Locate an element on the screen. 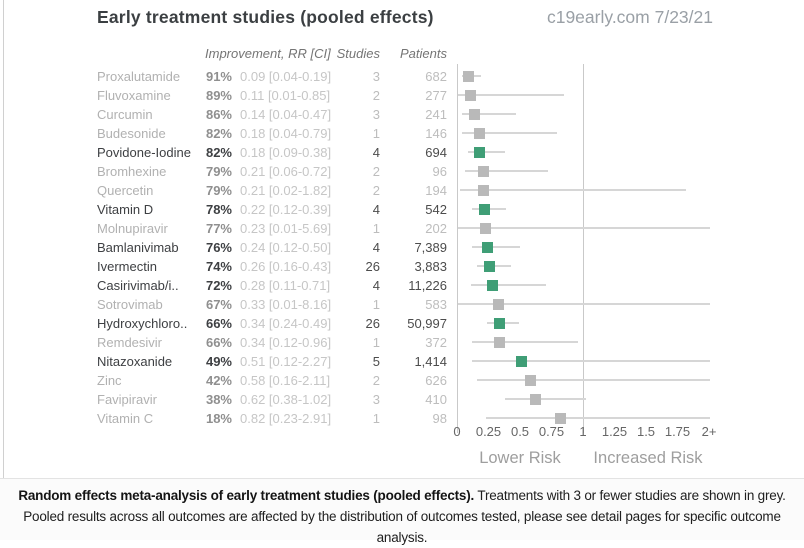 This screenshot has height=548, width=804. improvement-pct: 79% is located at coordinates (218, 171).